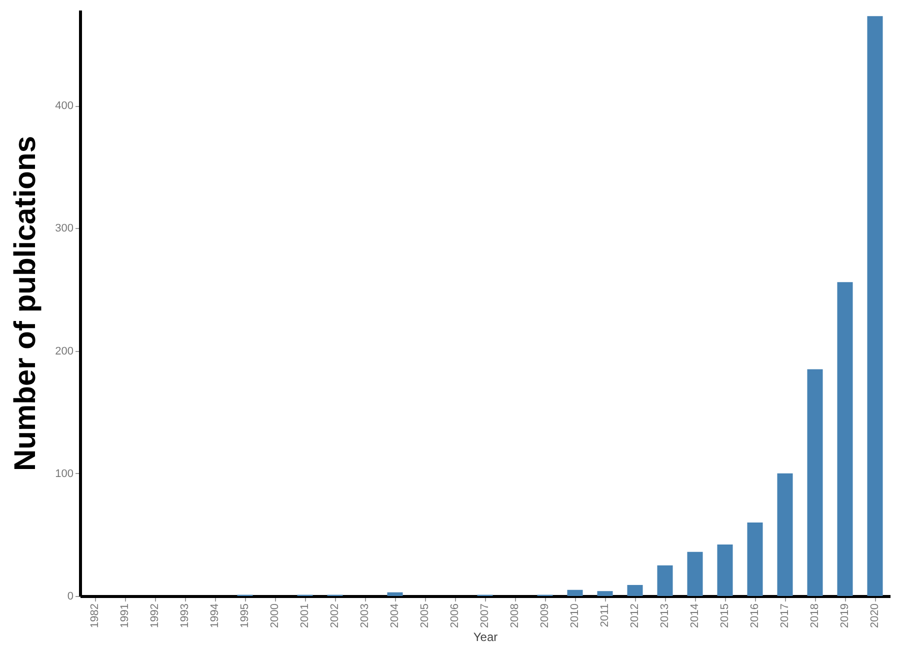  What do you see at coordinates (725, 616) in the screenshot?
I see `x-tick-label: 2015` at bounding box center [725, 616].